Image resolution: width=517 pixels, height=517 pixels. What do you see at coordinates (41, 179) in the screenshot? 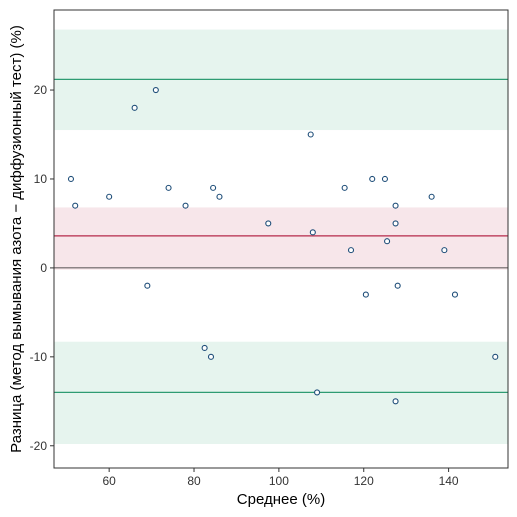
I see `y-tick-label-10: 10` at bounding box center [41, 179].